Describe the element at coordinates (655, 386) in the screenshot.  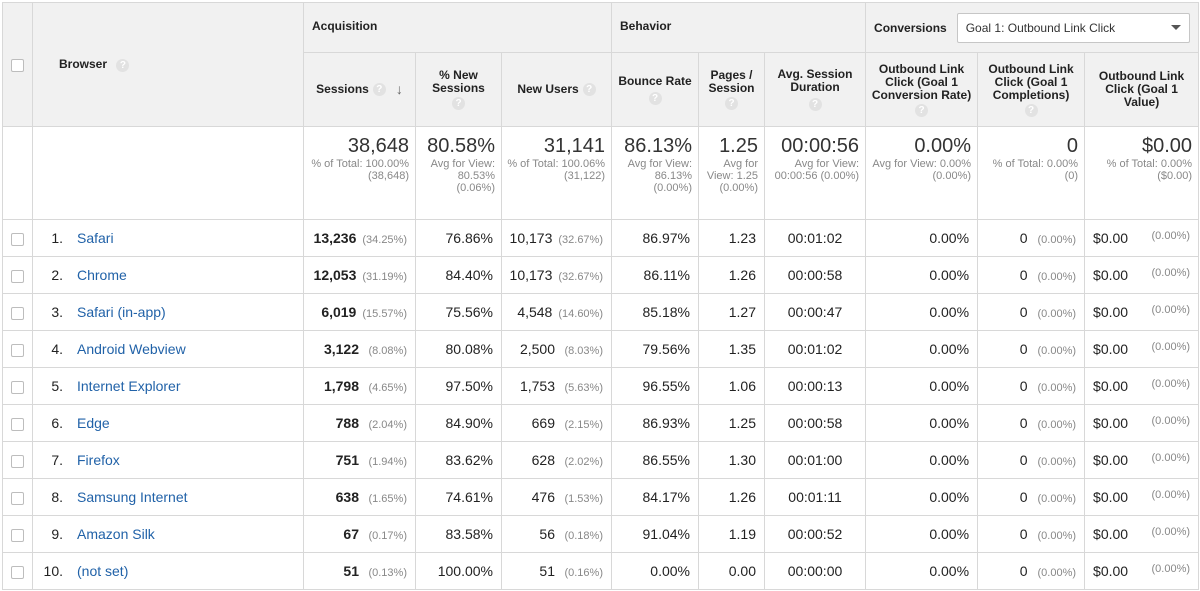
I see `row-bounce-rate: 96.55%` at that location.